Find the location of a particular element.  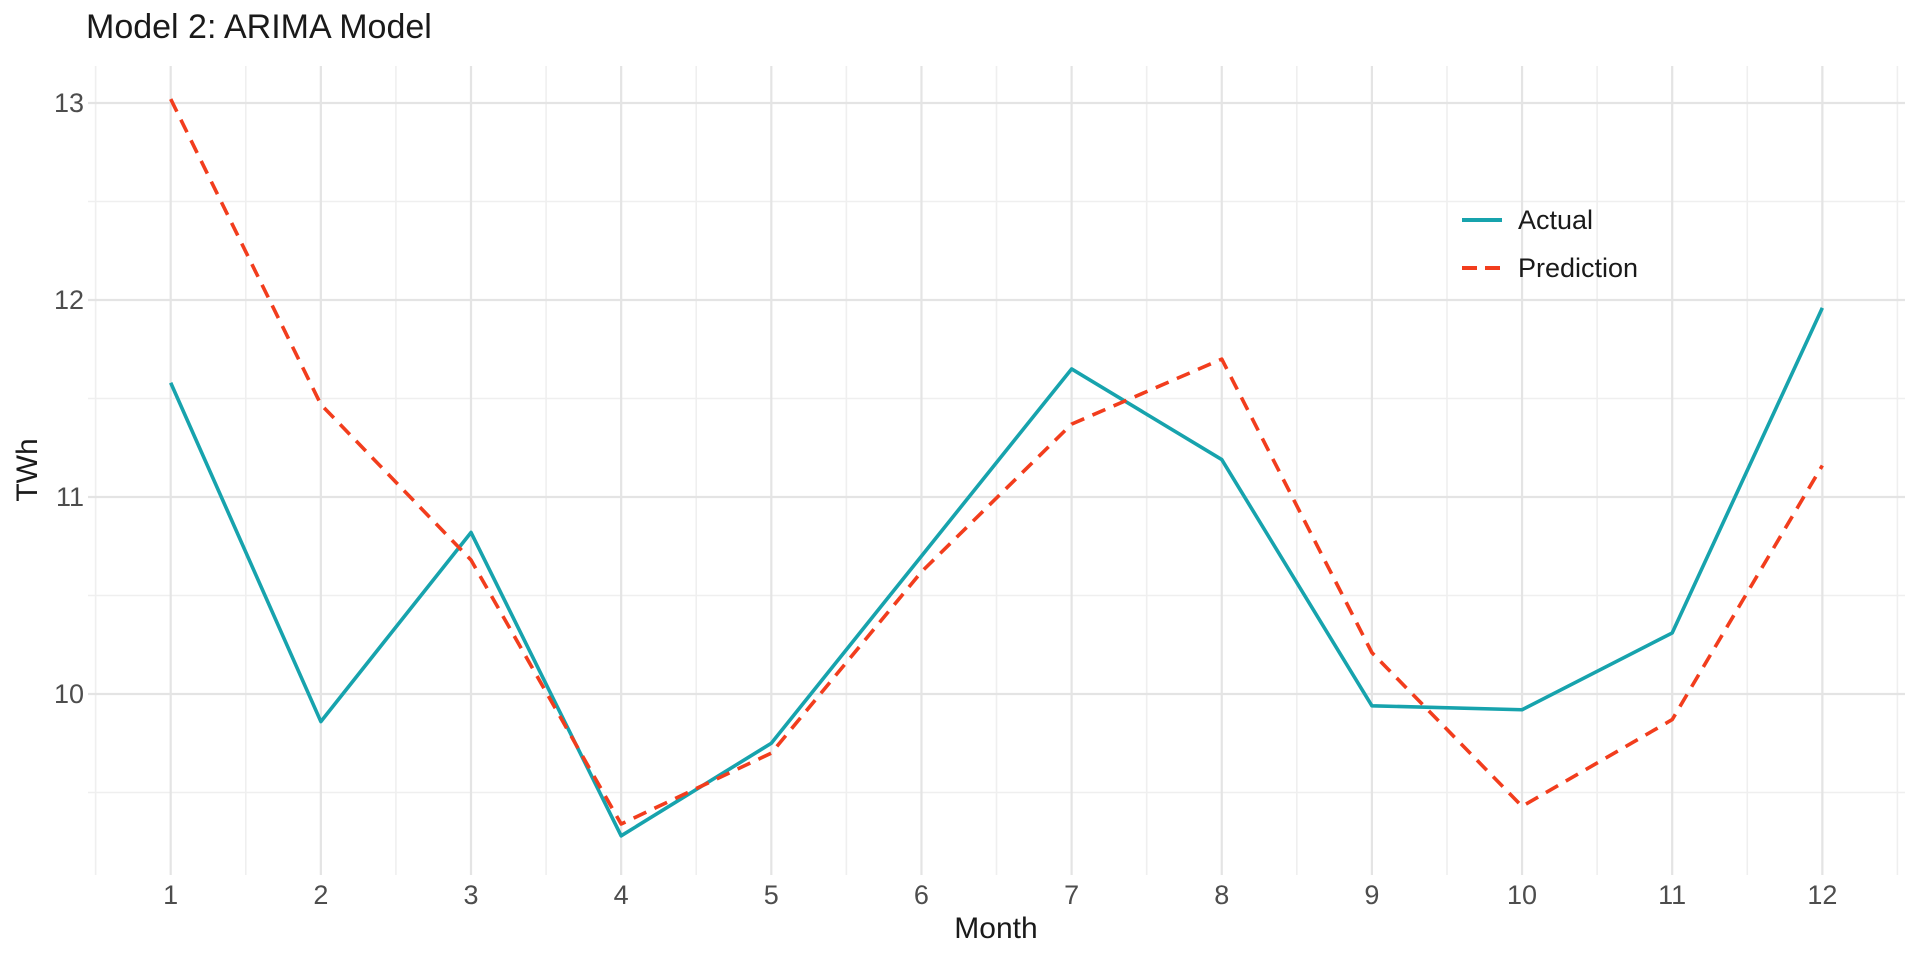

y-tick-label: 11 is located at coordinates (70, 497).